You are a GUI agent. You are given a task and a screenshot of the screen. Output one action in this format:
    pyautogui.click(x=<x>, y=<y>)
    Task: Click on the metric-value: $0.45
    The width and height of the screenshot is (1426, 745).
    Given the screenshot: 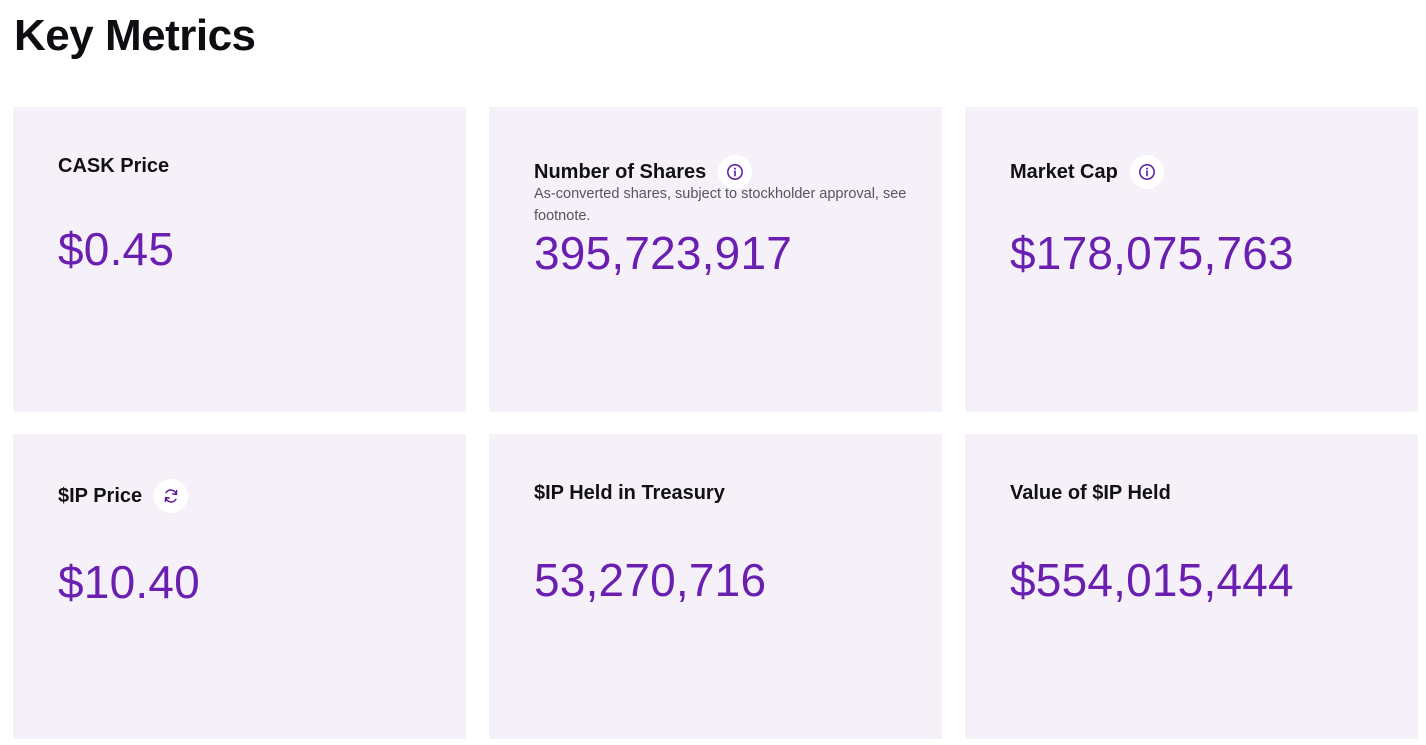 What is the action you would take?
    pyautogui.click(x=116, y=249)
    